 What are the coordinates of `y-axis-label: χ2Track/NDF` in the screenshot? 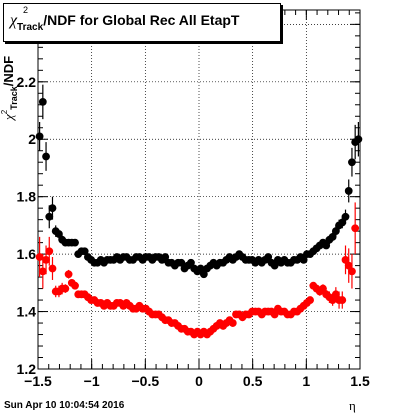 It's located at (9, 87).